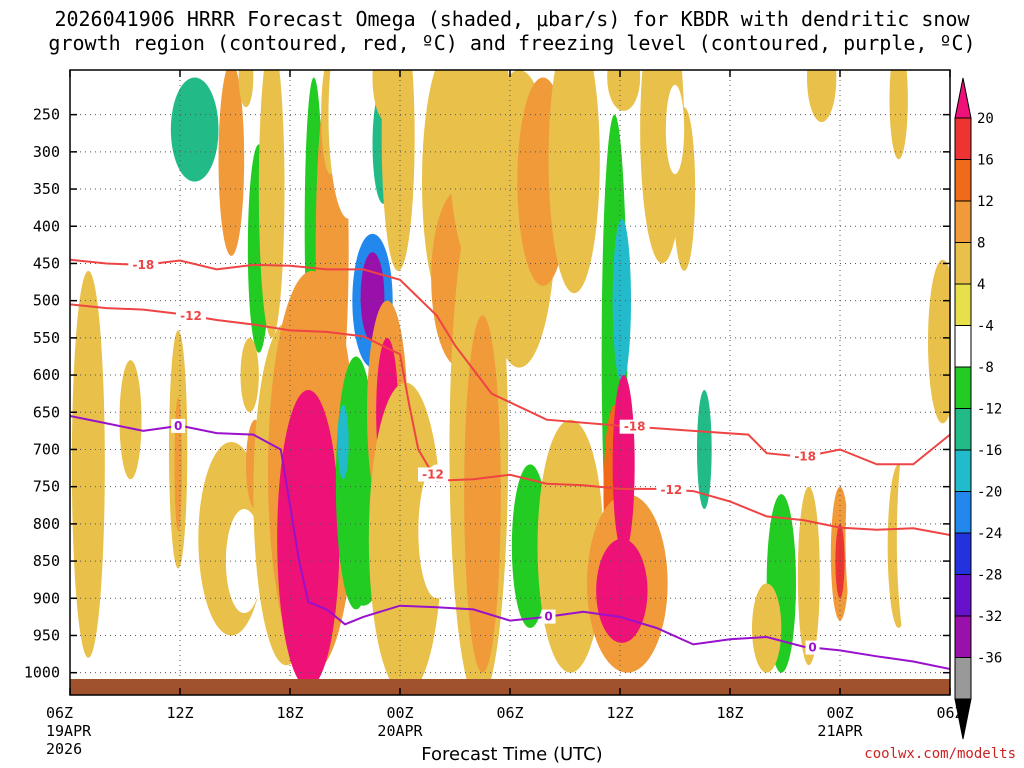 This screenshot has width=1024, height=768. I want to click on y-tick-label: 600, so click(46, 375).